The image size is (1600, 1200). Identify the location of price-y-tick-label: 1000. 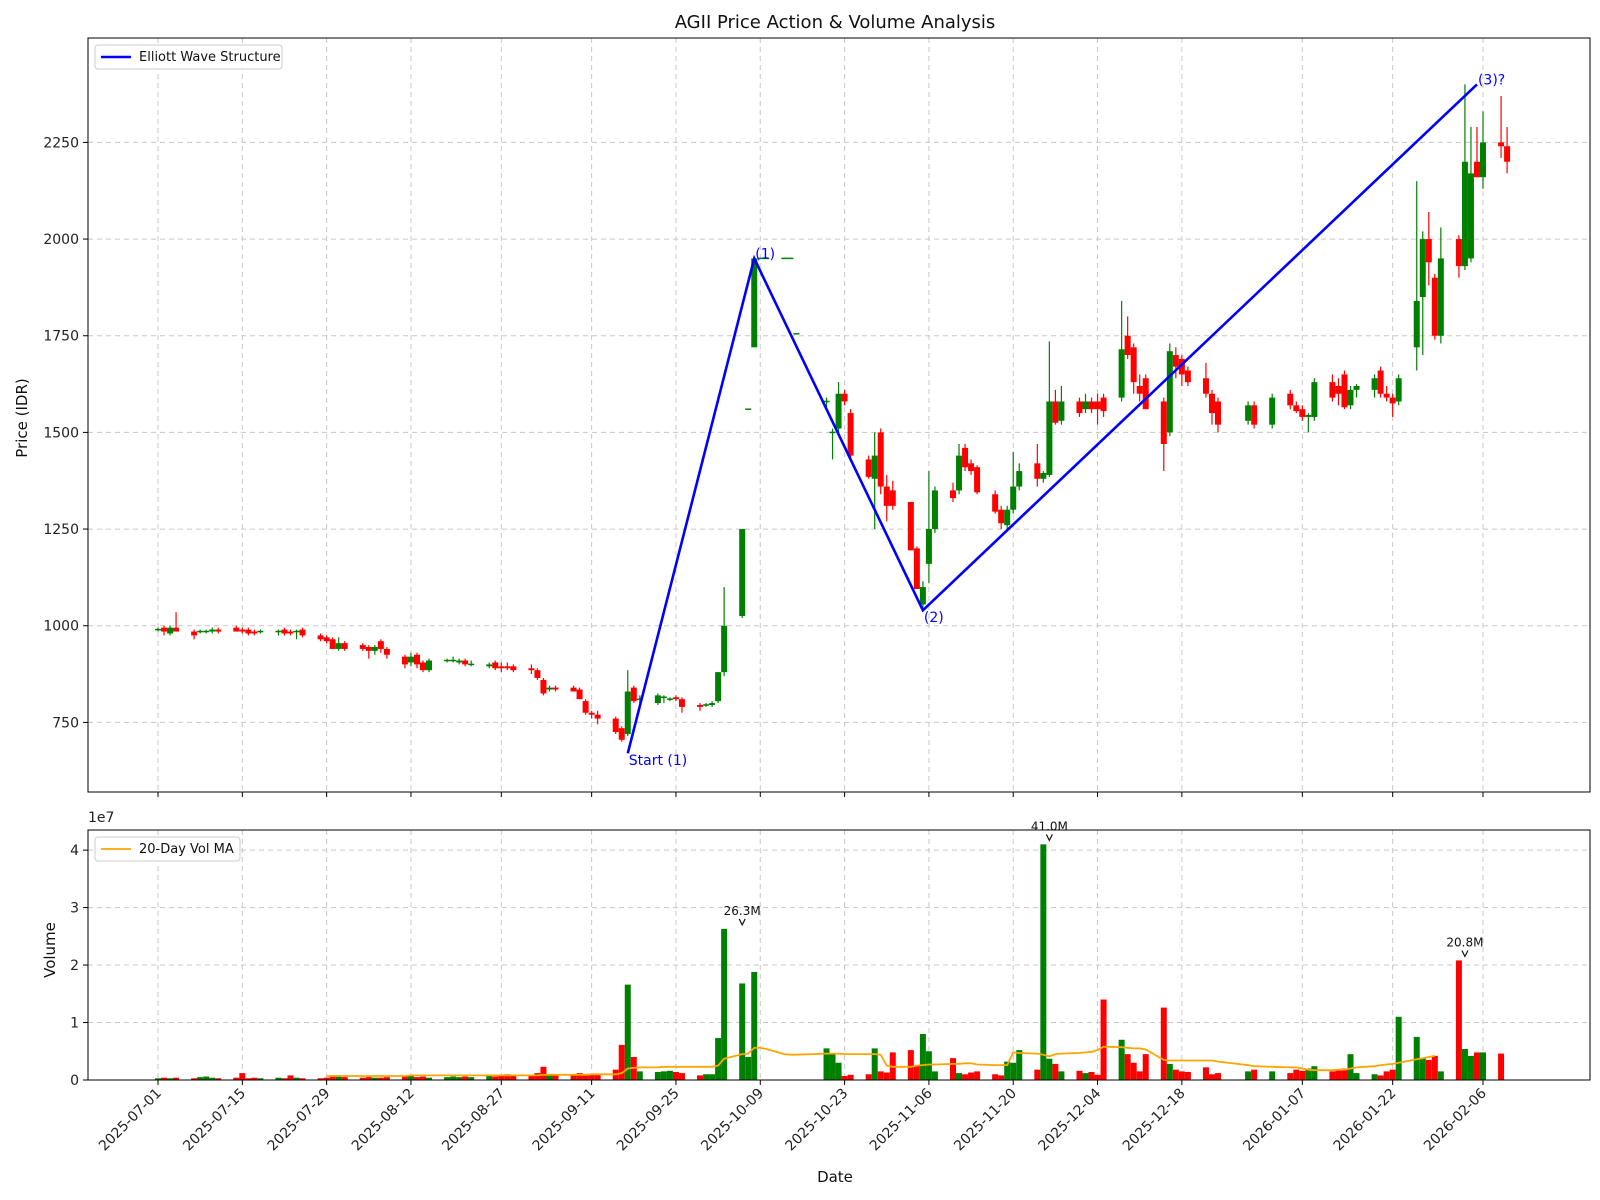
(61, 627).